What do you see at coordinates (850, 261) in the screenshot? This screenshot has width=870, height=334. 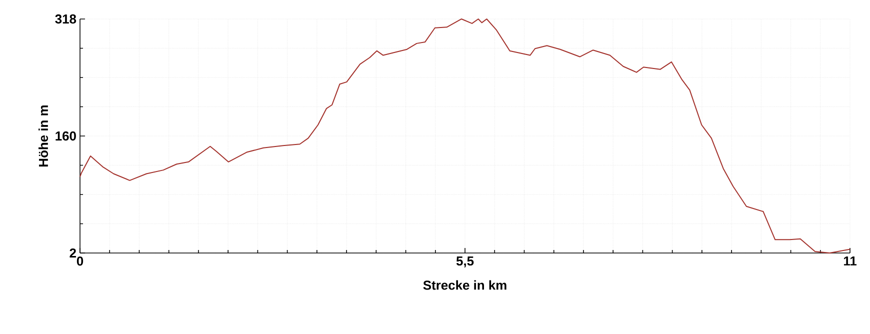 I see `x-tick-label: 11` at bounding box center [850, 261].